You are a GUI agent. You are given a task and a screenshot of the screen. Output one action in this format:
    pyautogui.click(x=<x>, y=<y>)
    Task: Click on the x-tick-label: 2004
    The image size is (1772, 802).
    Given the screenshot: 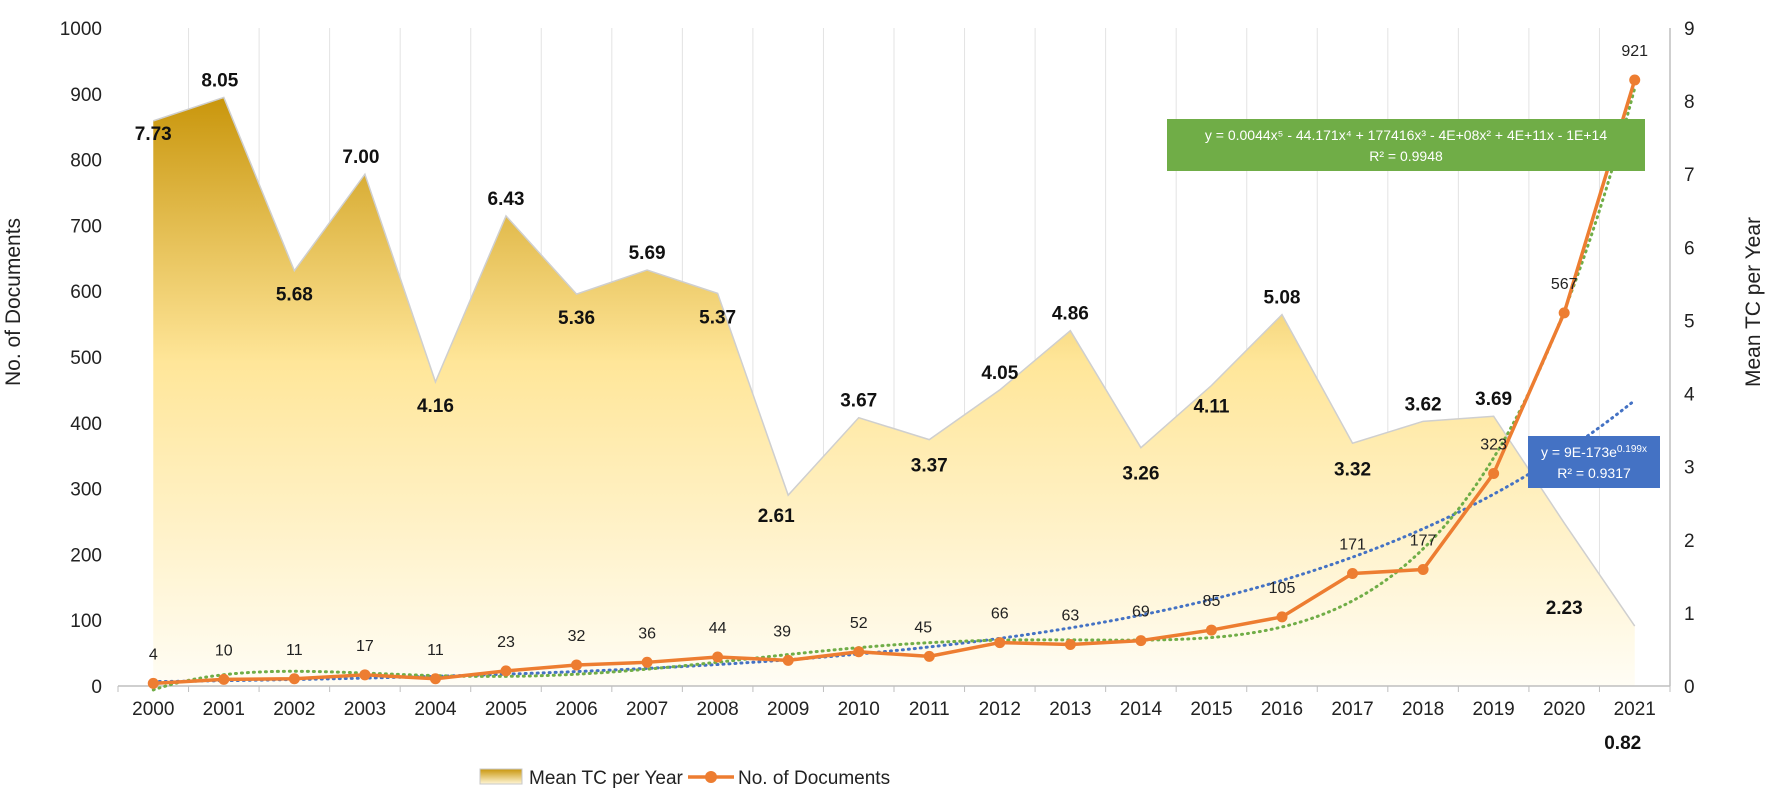 What is the action you would take?
    pyautogui.click(x=435, y=709)
    